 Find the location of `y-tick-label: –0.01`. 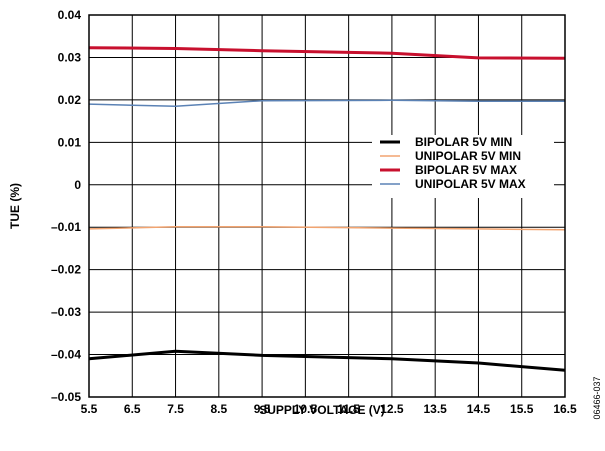

y-tick-label: –0.01 is located at coordinates (66, 227).